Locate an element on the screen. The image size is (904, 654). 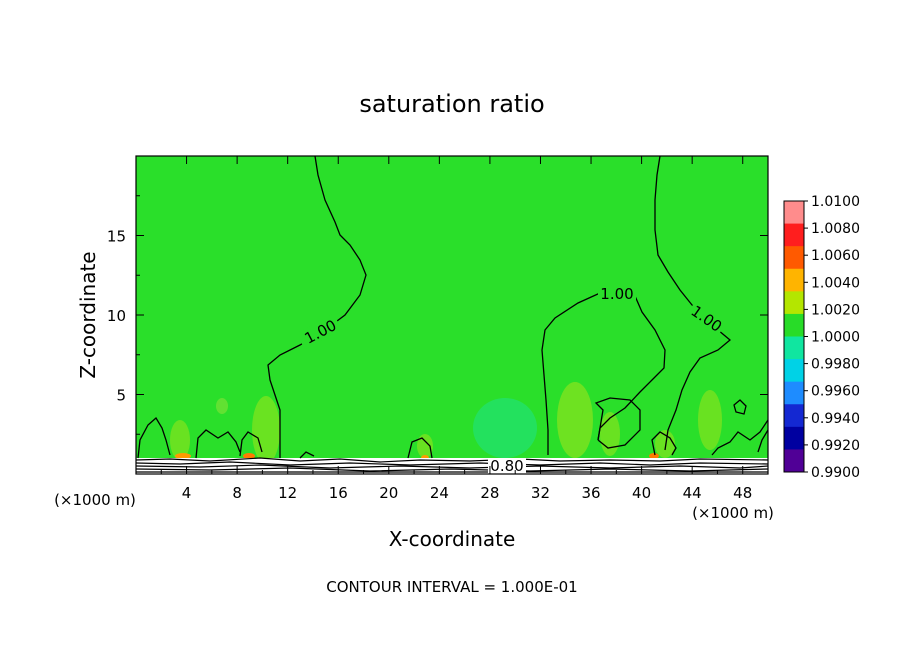
x-tick-label: 40 is located at coordinates (641, 493).